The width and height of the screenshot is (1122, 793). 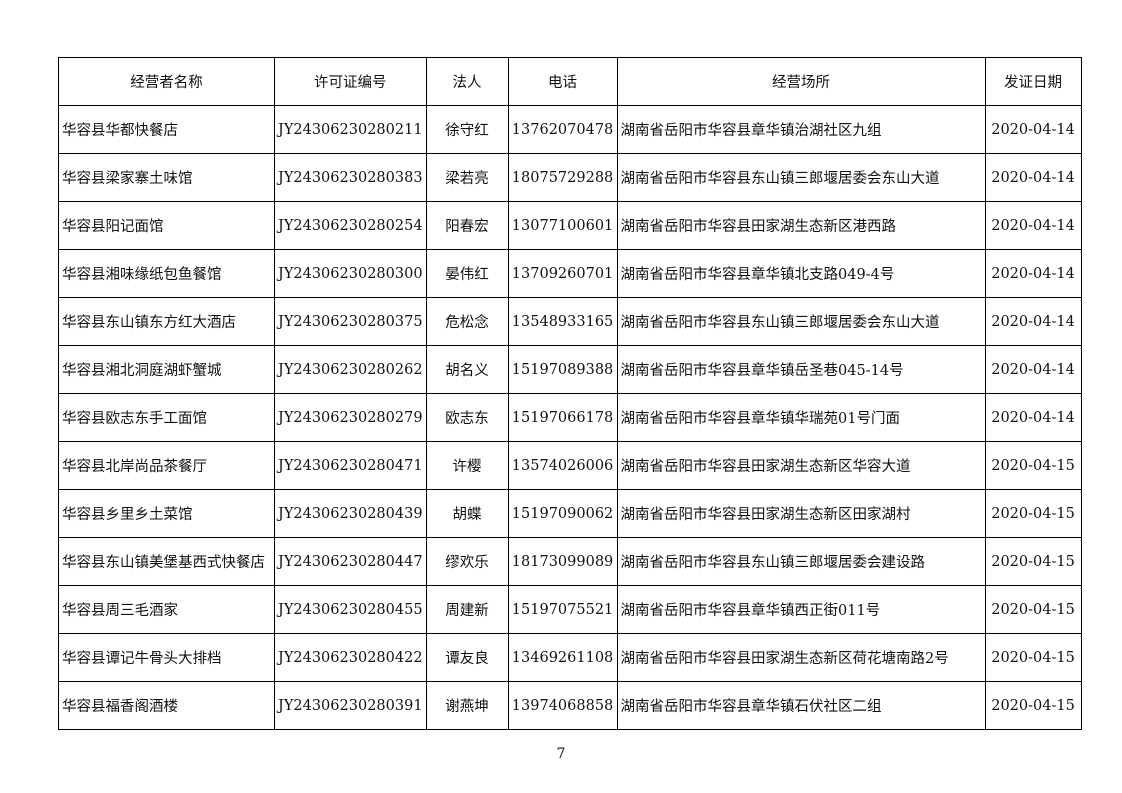 What do you see at coordinates (562, 513) in the screenshot?
I see `table-cell: 15197090062` at bounding box center [562, 513].